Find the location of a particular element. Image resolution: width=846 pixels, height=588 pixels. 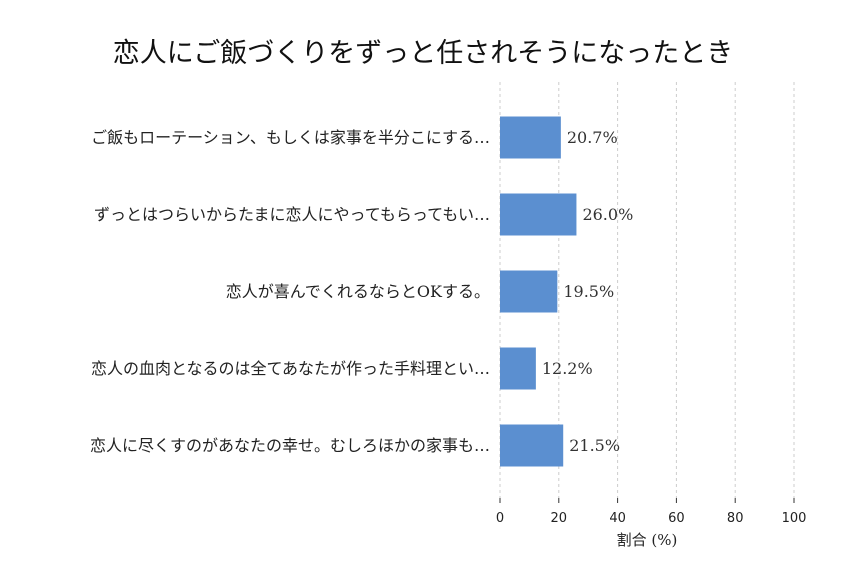

x-tick-label-3: 60 is located at coordinates (676, 518).